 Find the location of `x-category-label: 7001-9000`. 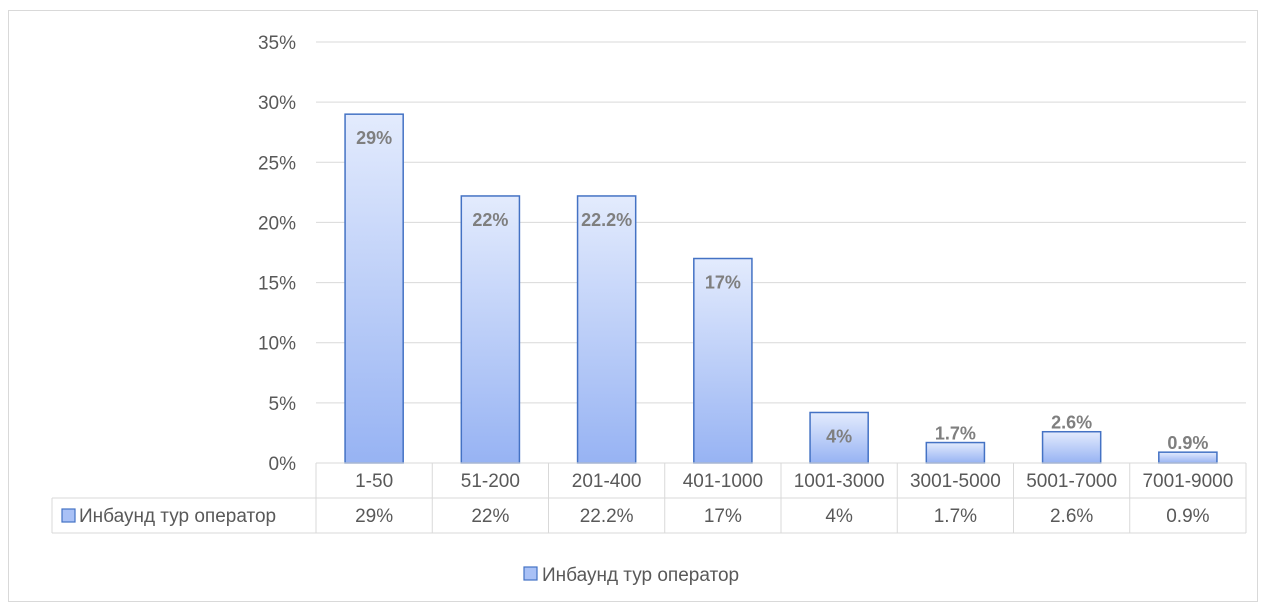

x-category-label: 7001-9000 is located at coordinates (1187, 481).